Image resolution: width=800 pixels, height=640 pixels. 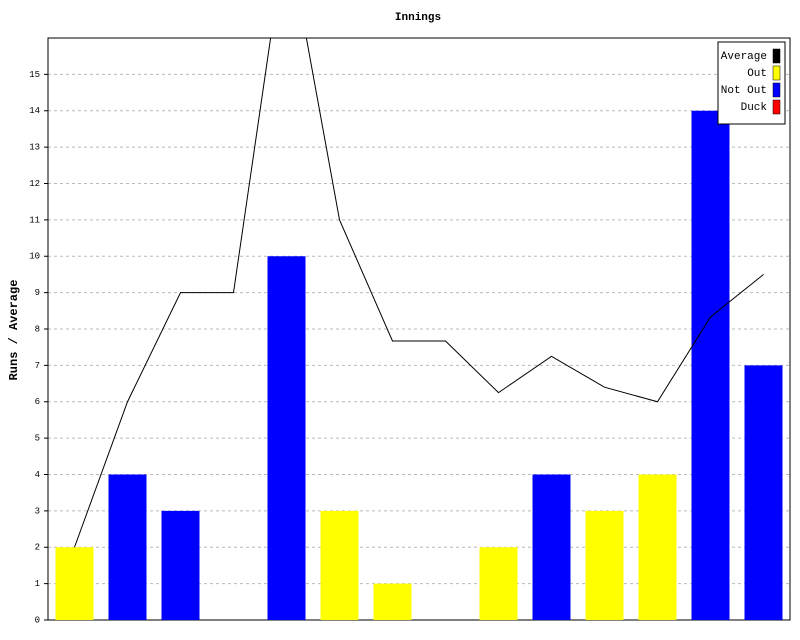 I want to click on y-tick-label: 10, so click(x=34, y=257).